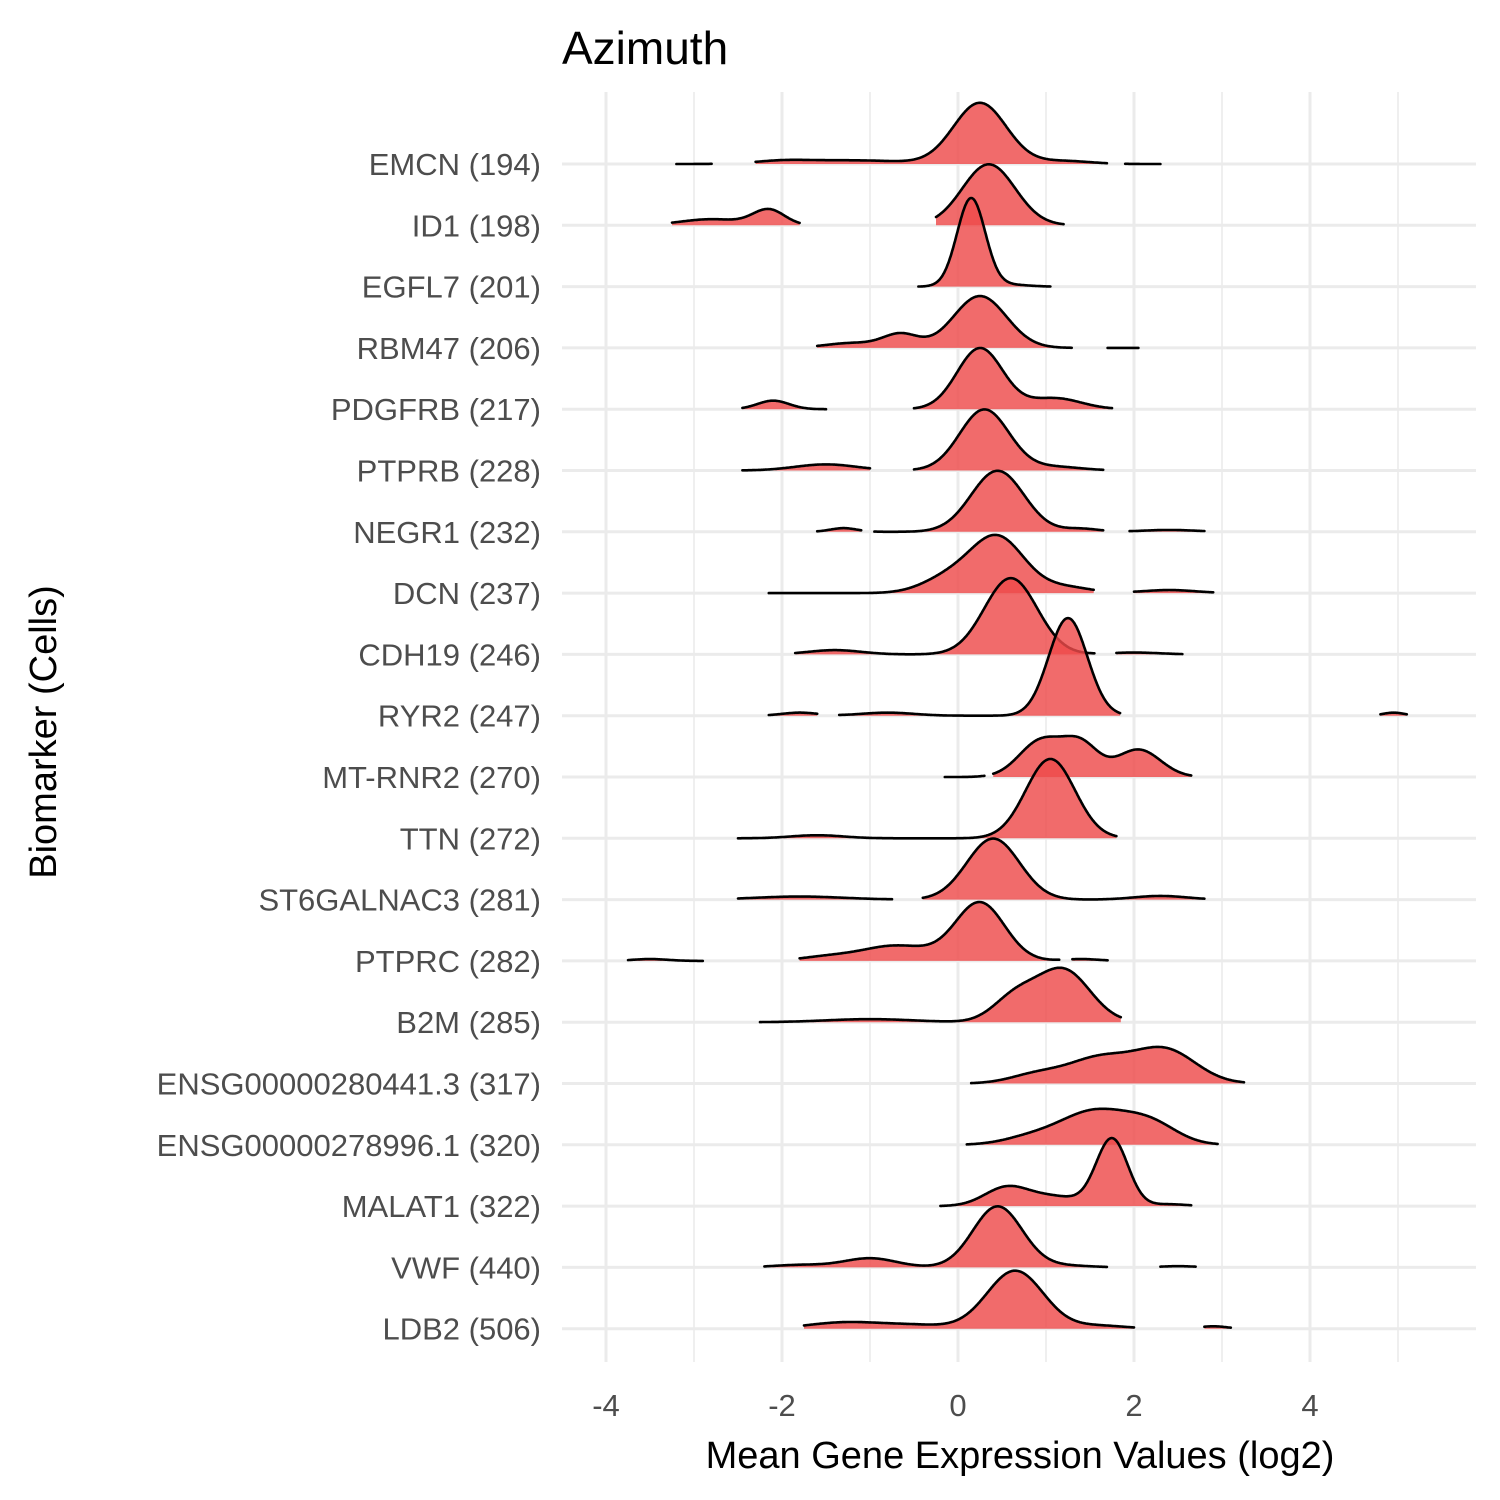 The width and height of the screenshot is (1500, 1500). What do you see at coordinates (399, 900) in the screenshot?
I see `y-tick-label: ST6GALNAC3 (281)` at bounding box center [399, 900].